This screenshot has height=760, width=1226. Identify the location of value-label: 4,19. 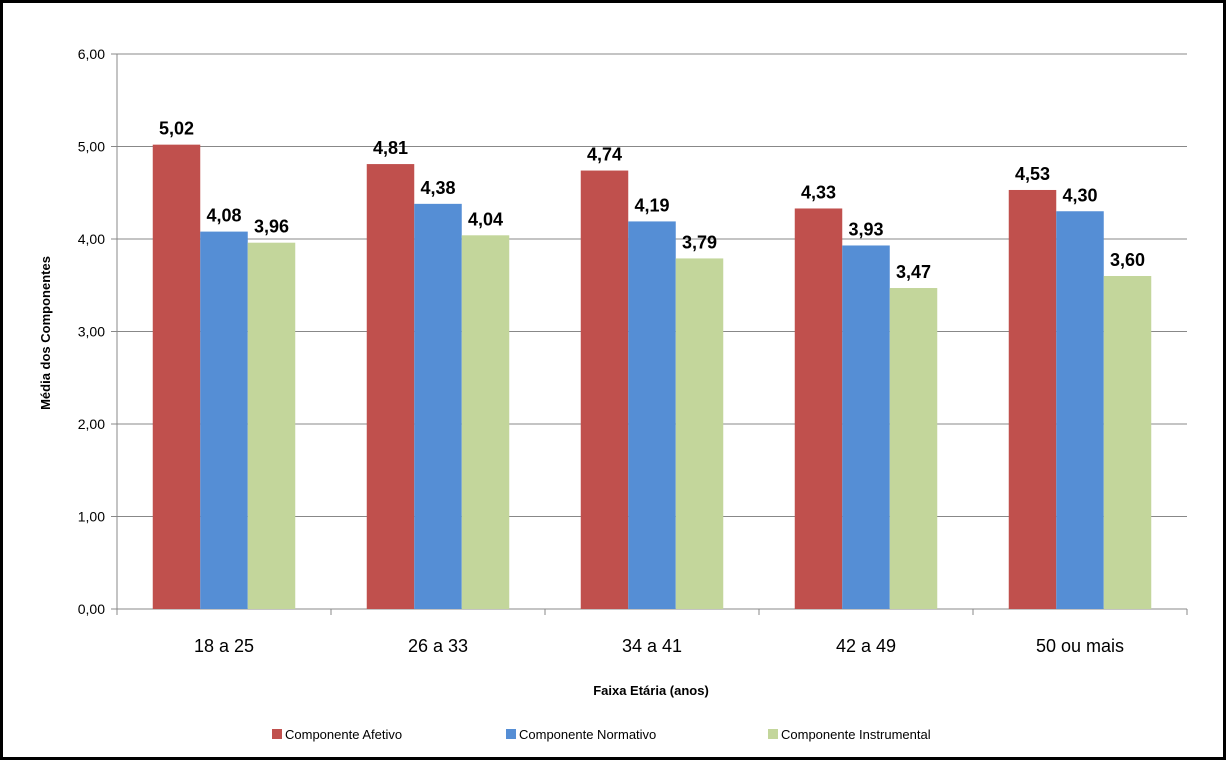
(651, 205).